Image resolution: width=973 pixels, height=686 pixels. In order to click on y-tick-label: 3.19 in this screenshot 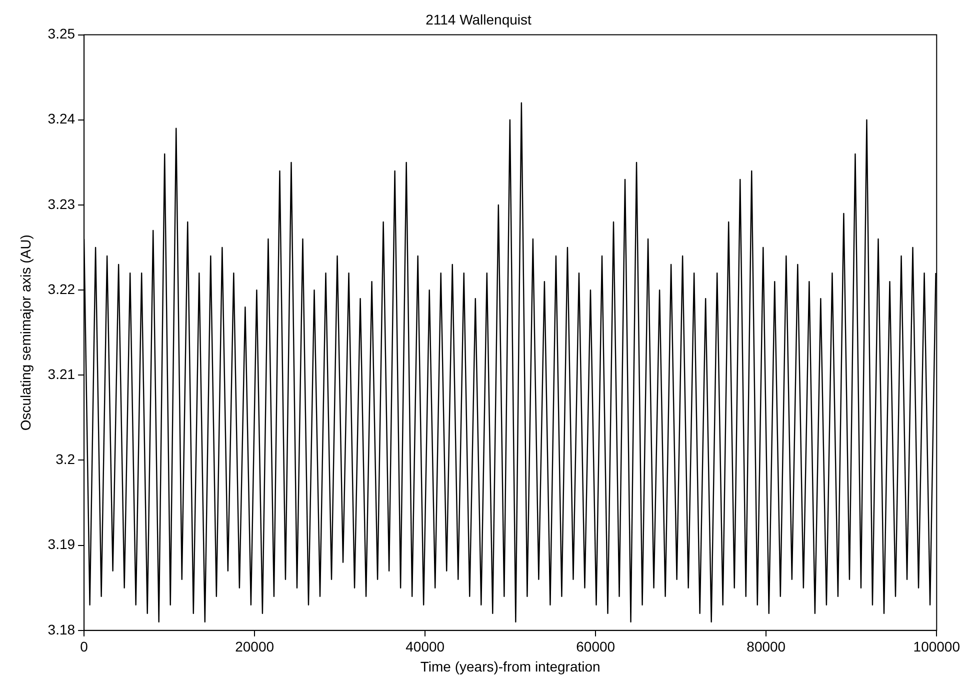, I will do `click(62, 544)`.